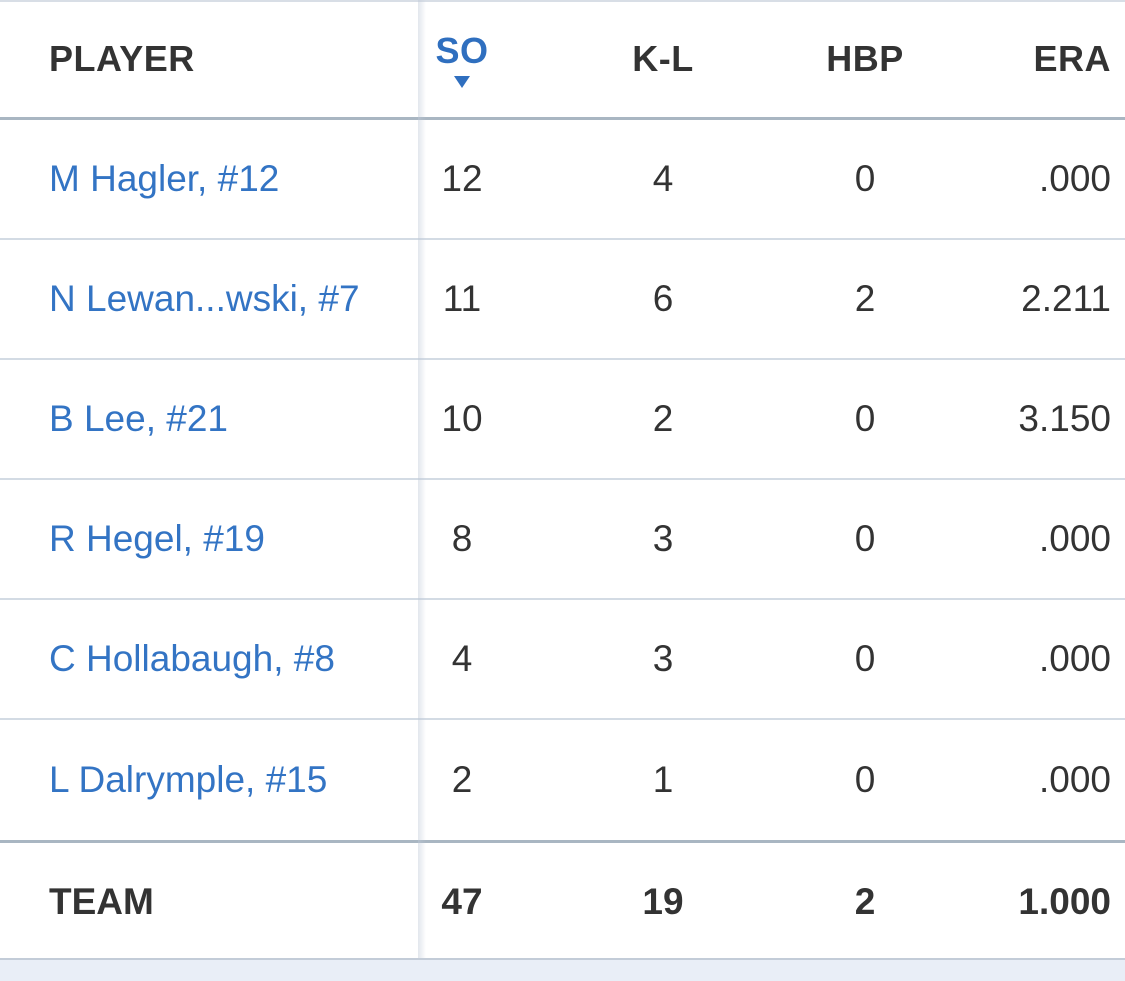 The height and width of the screenshot is (981, 1125). I want to click on so-value: 12, so click(462, 178).